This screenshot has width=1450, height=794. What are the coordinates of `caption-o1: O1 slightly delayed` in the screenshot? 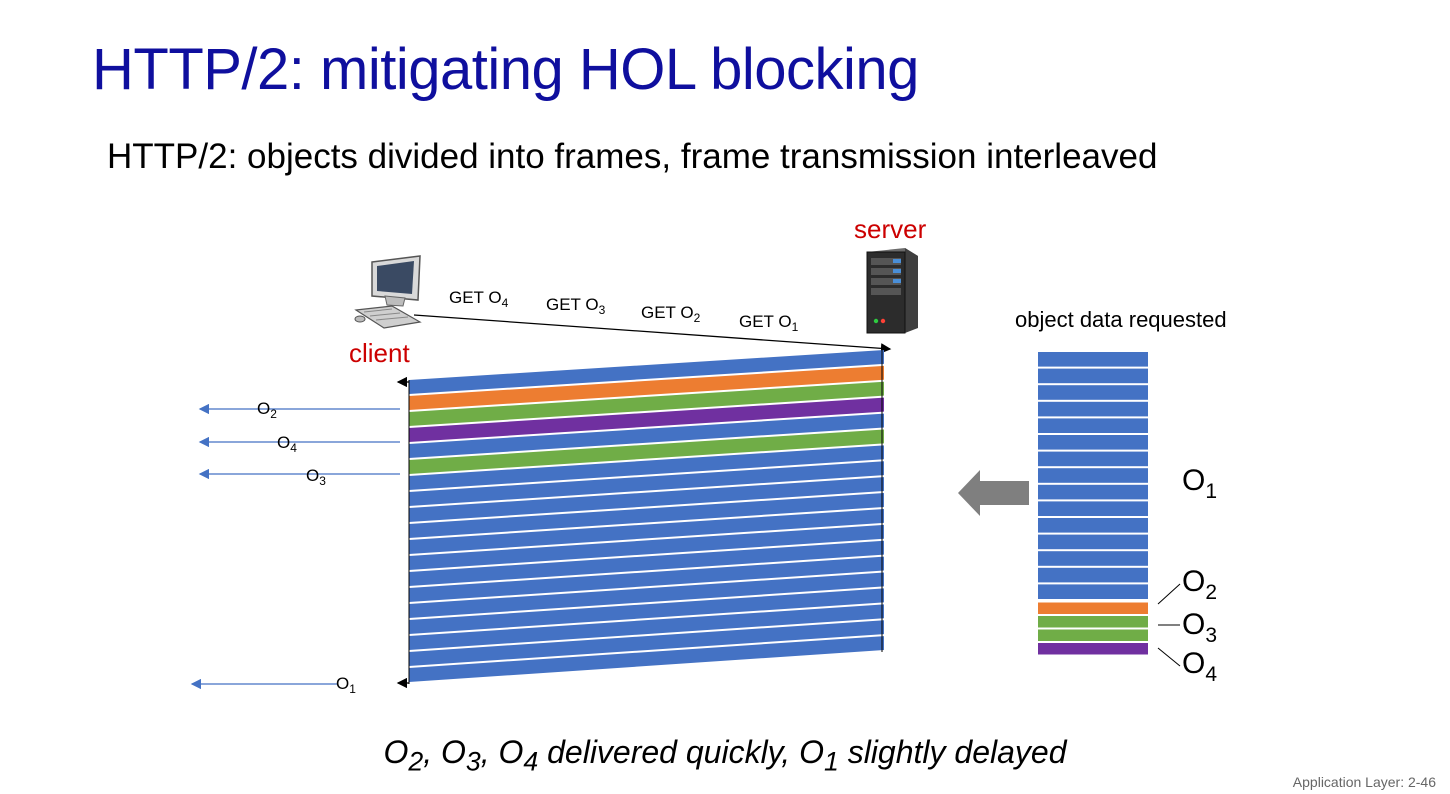 It's located at (933, 755).